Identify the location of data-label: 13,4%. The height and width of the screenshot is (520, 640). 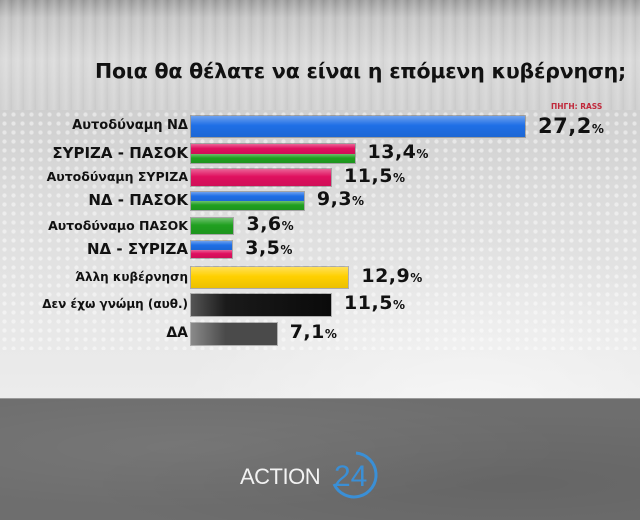
(398, 152).